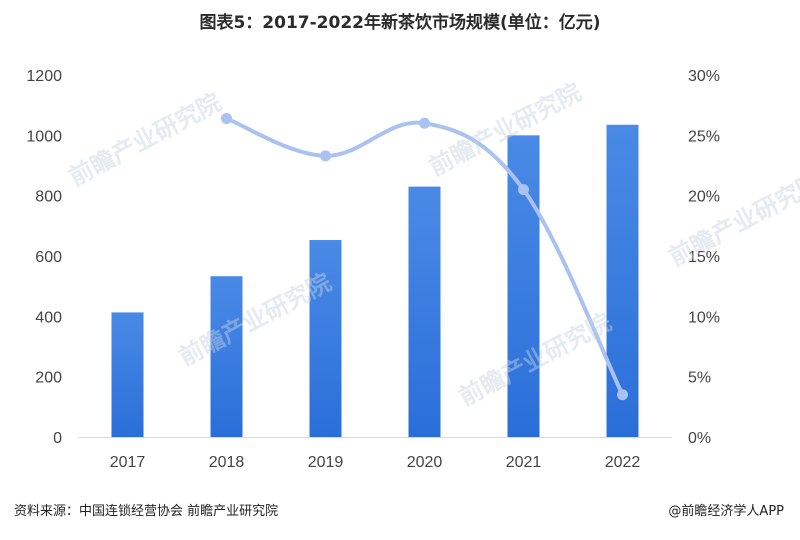  Describe the element at coordinates (44, 136) in the screenshot. I see `y-left-tick-label: 1000` at that location.